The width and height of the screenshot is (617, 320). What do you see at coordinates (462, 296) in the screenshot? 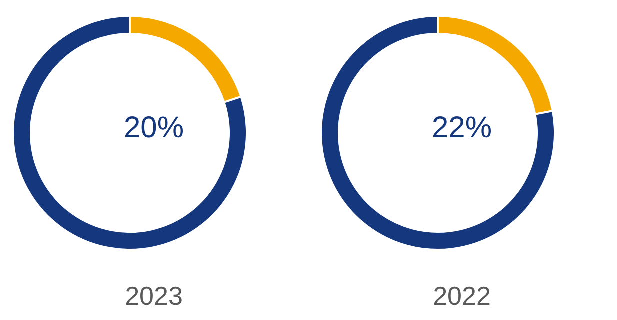
I see `text: 2022` at bounding box center [462, 296].